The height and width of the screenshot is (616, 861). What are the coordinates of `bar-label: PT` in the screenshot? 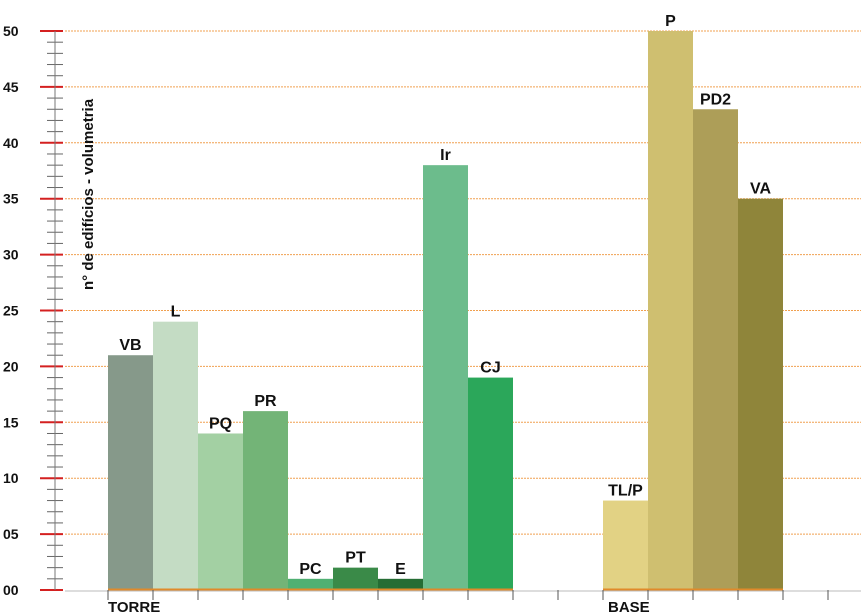 It's located at (355, 558).